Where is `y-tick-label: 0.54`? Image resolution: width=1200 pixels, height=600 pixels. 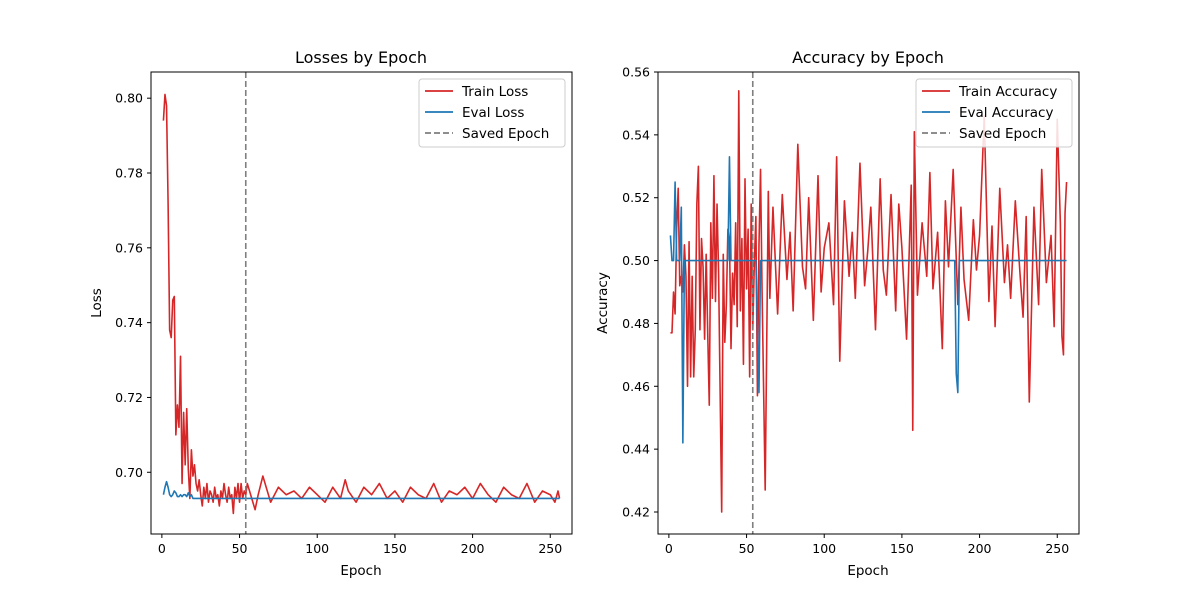
y-tick-label: 0.54 is located at coordinates (636, 134).